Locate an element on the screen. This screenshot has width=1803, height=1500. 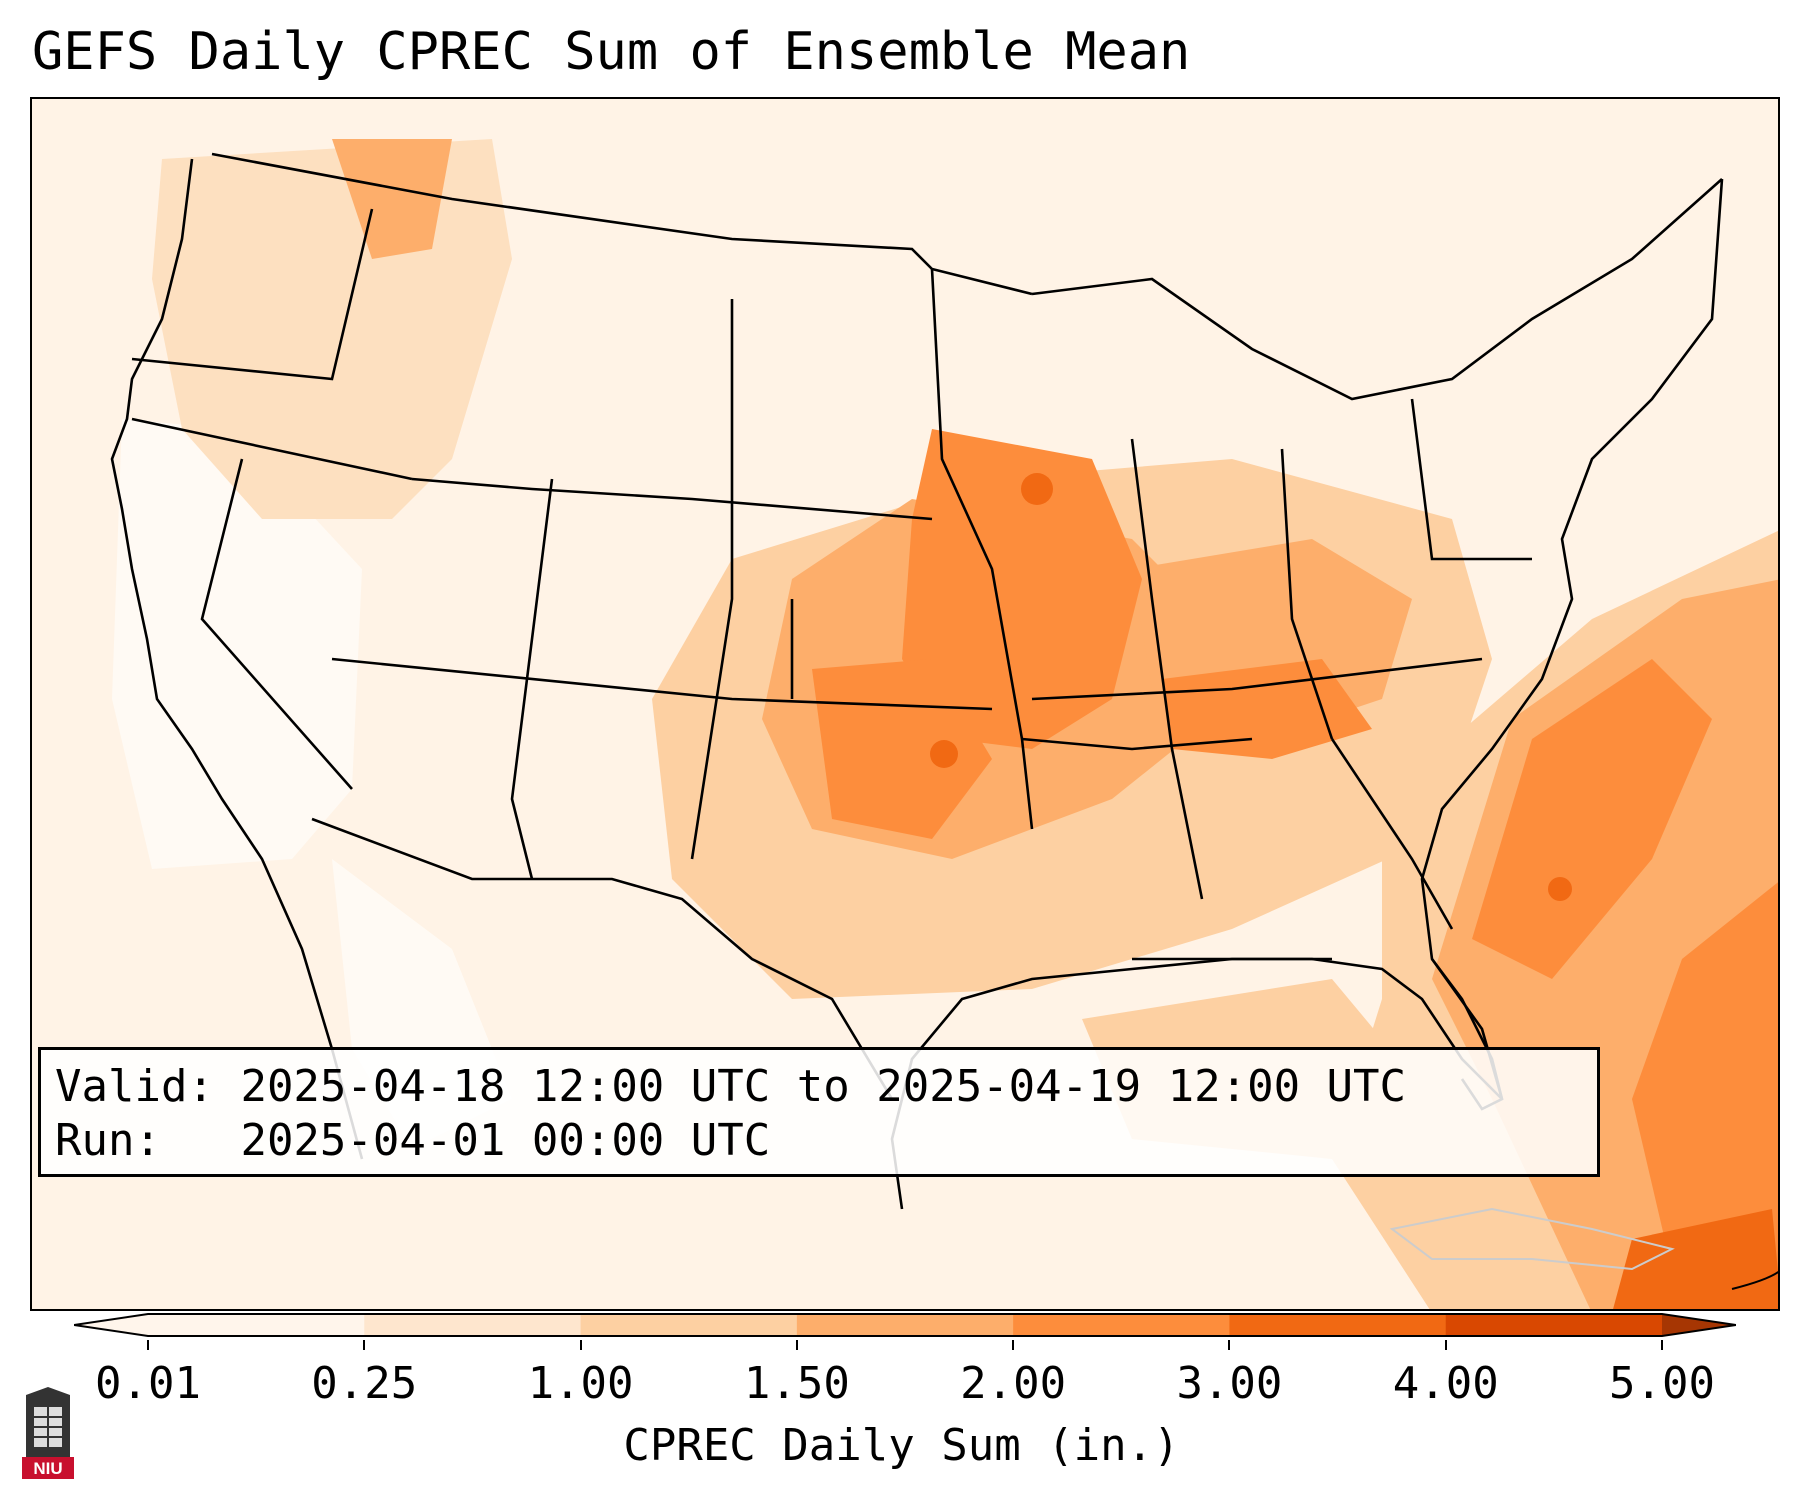
precip-heavy-midwest is located at coordinates (1022, 589).